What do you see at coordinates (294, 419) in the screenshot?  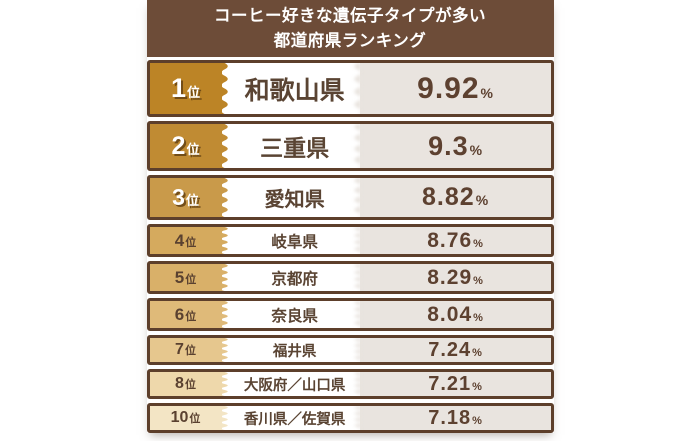 I see `prefecture-name: 香川県／佐賀県` at bounding box center [294, 419].